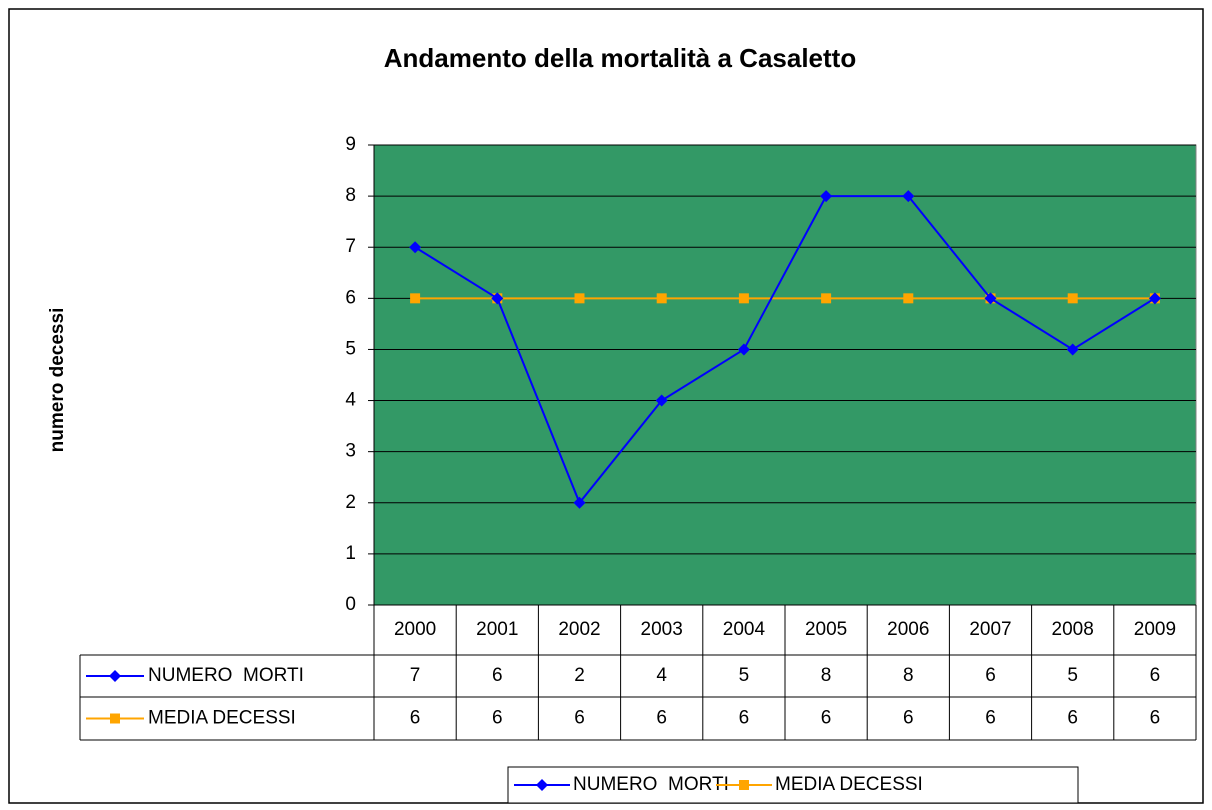 This screenshot has height=810, width=1212. Describe the element at coordinates (350, 451) in the screenshot. I see `y-tick-label: 3` at that location.